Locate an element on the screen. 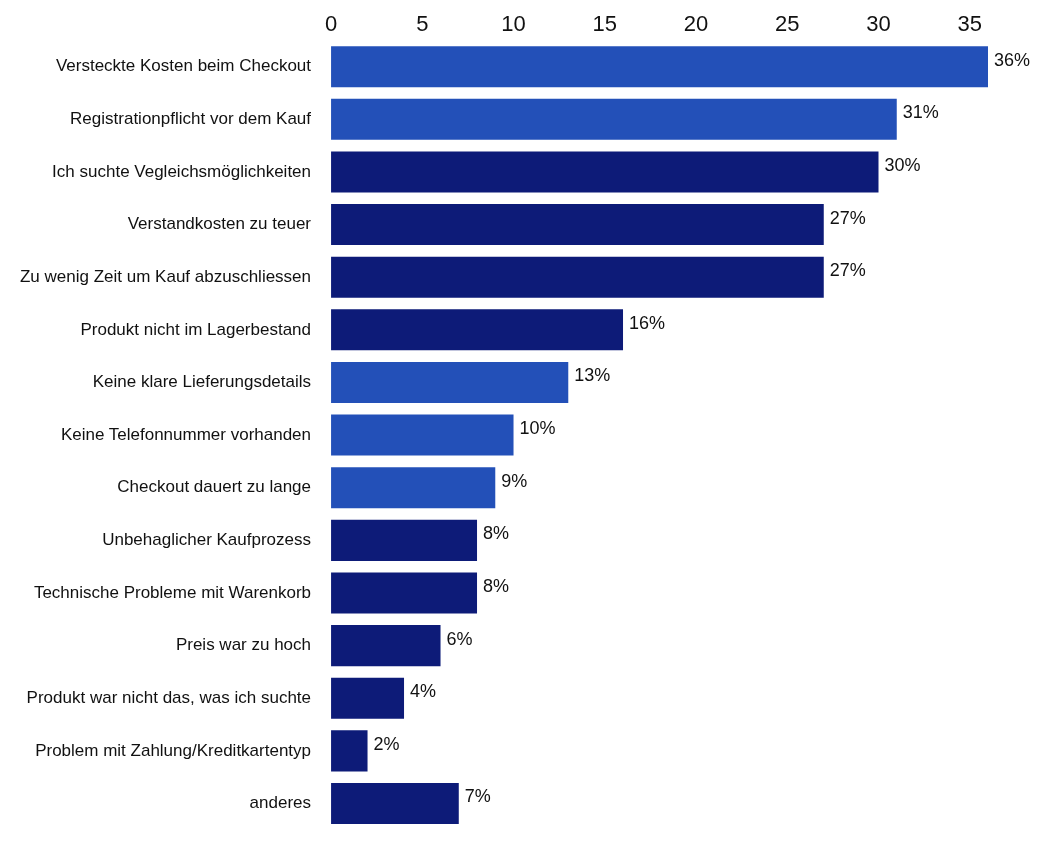 The width and height of the screenshot is (1048, 852). y-tick-label: Zu wenig Zeit um Kauf abzuschliessen is located at coordinates (165, 276).